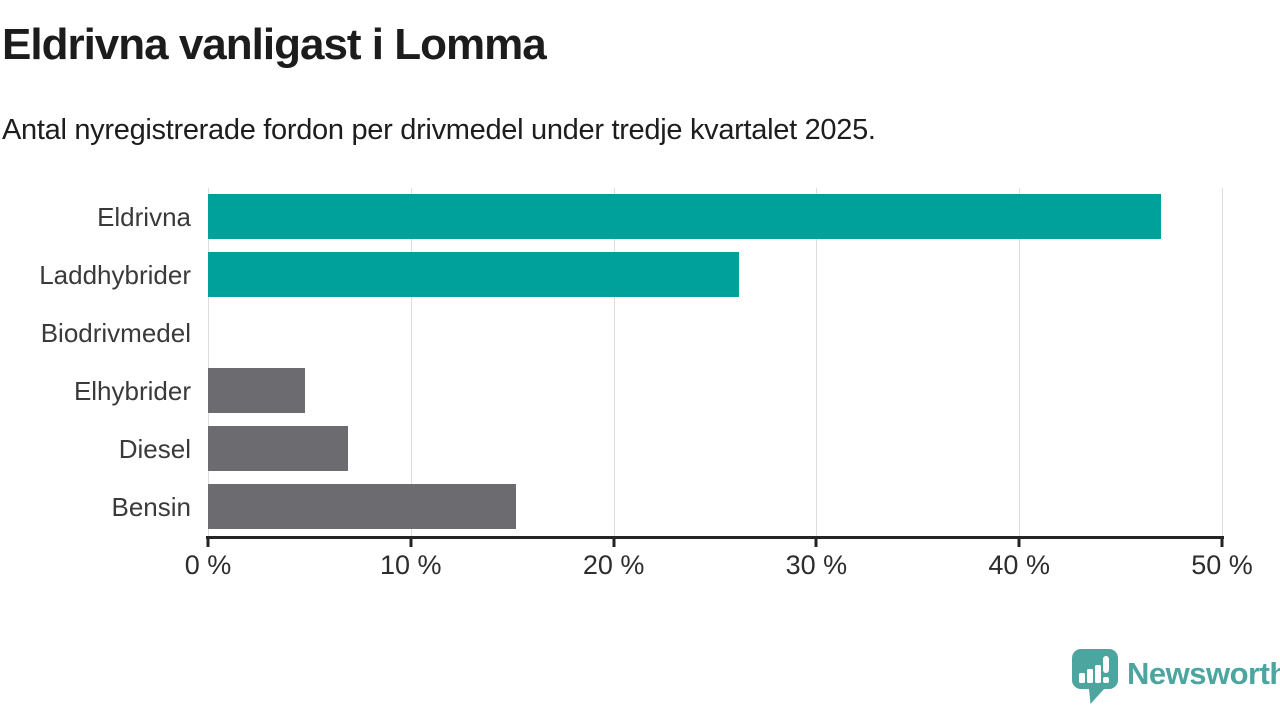  I want to click on tick-label: 0 %, so click(208, 565).